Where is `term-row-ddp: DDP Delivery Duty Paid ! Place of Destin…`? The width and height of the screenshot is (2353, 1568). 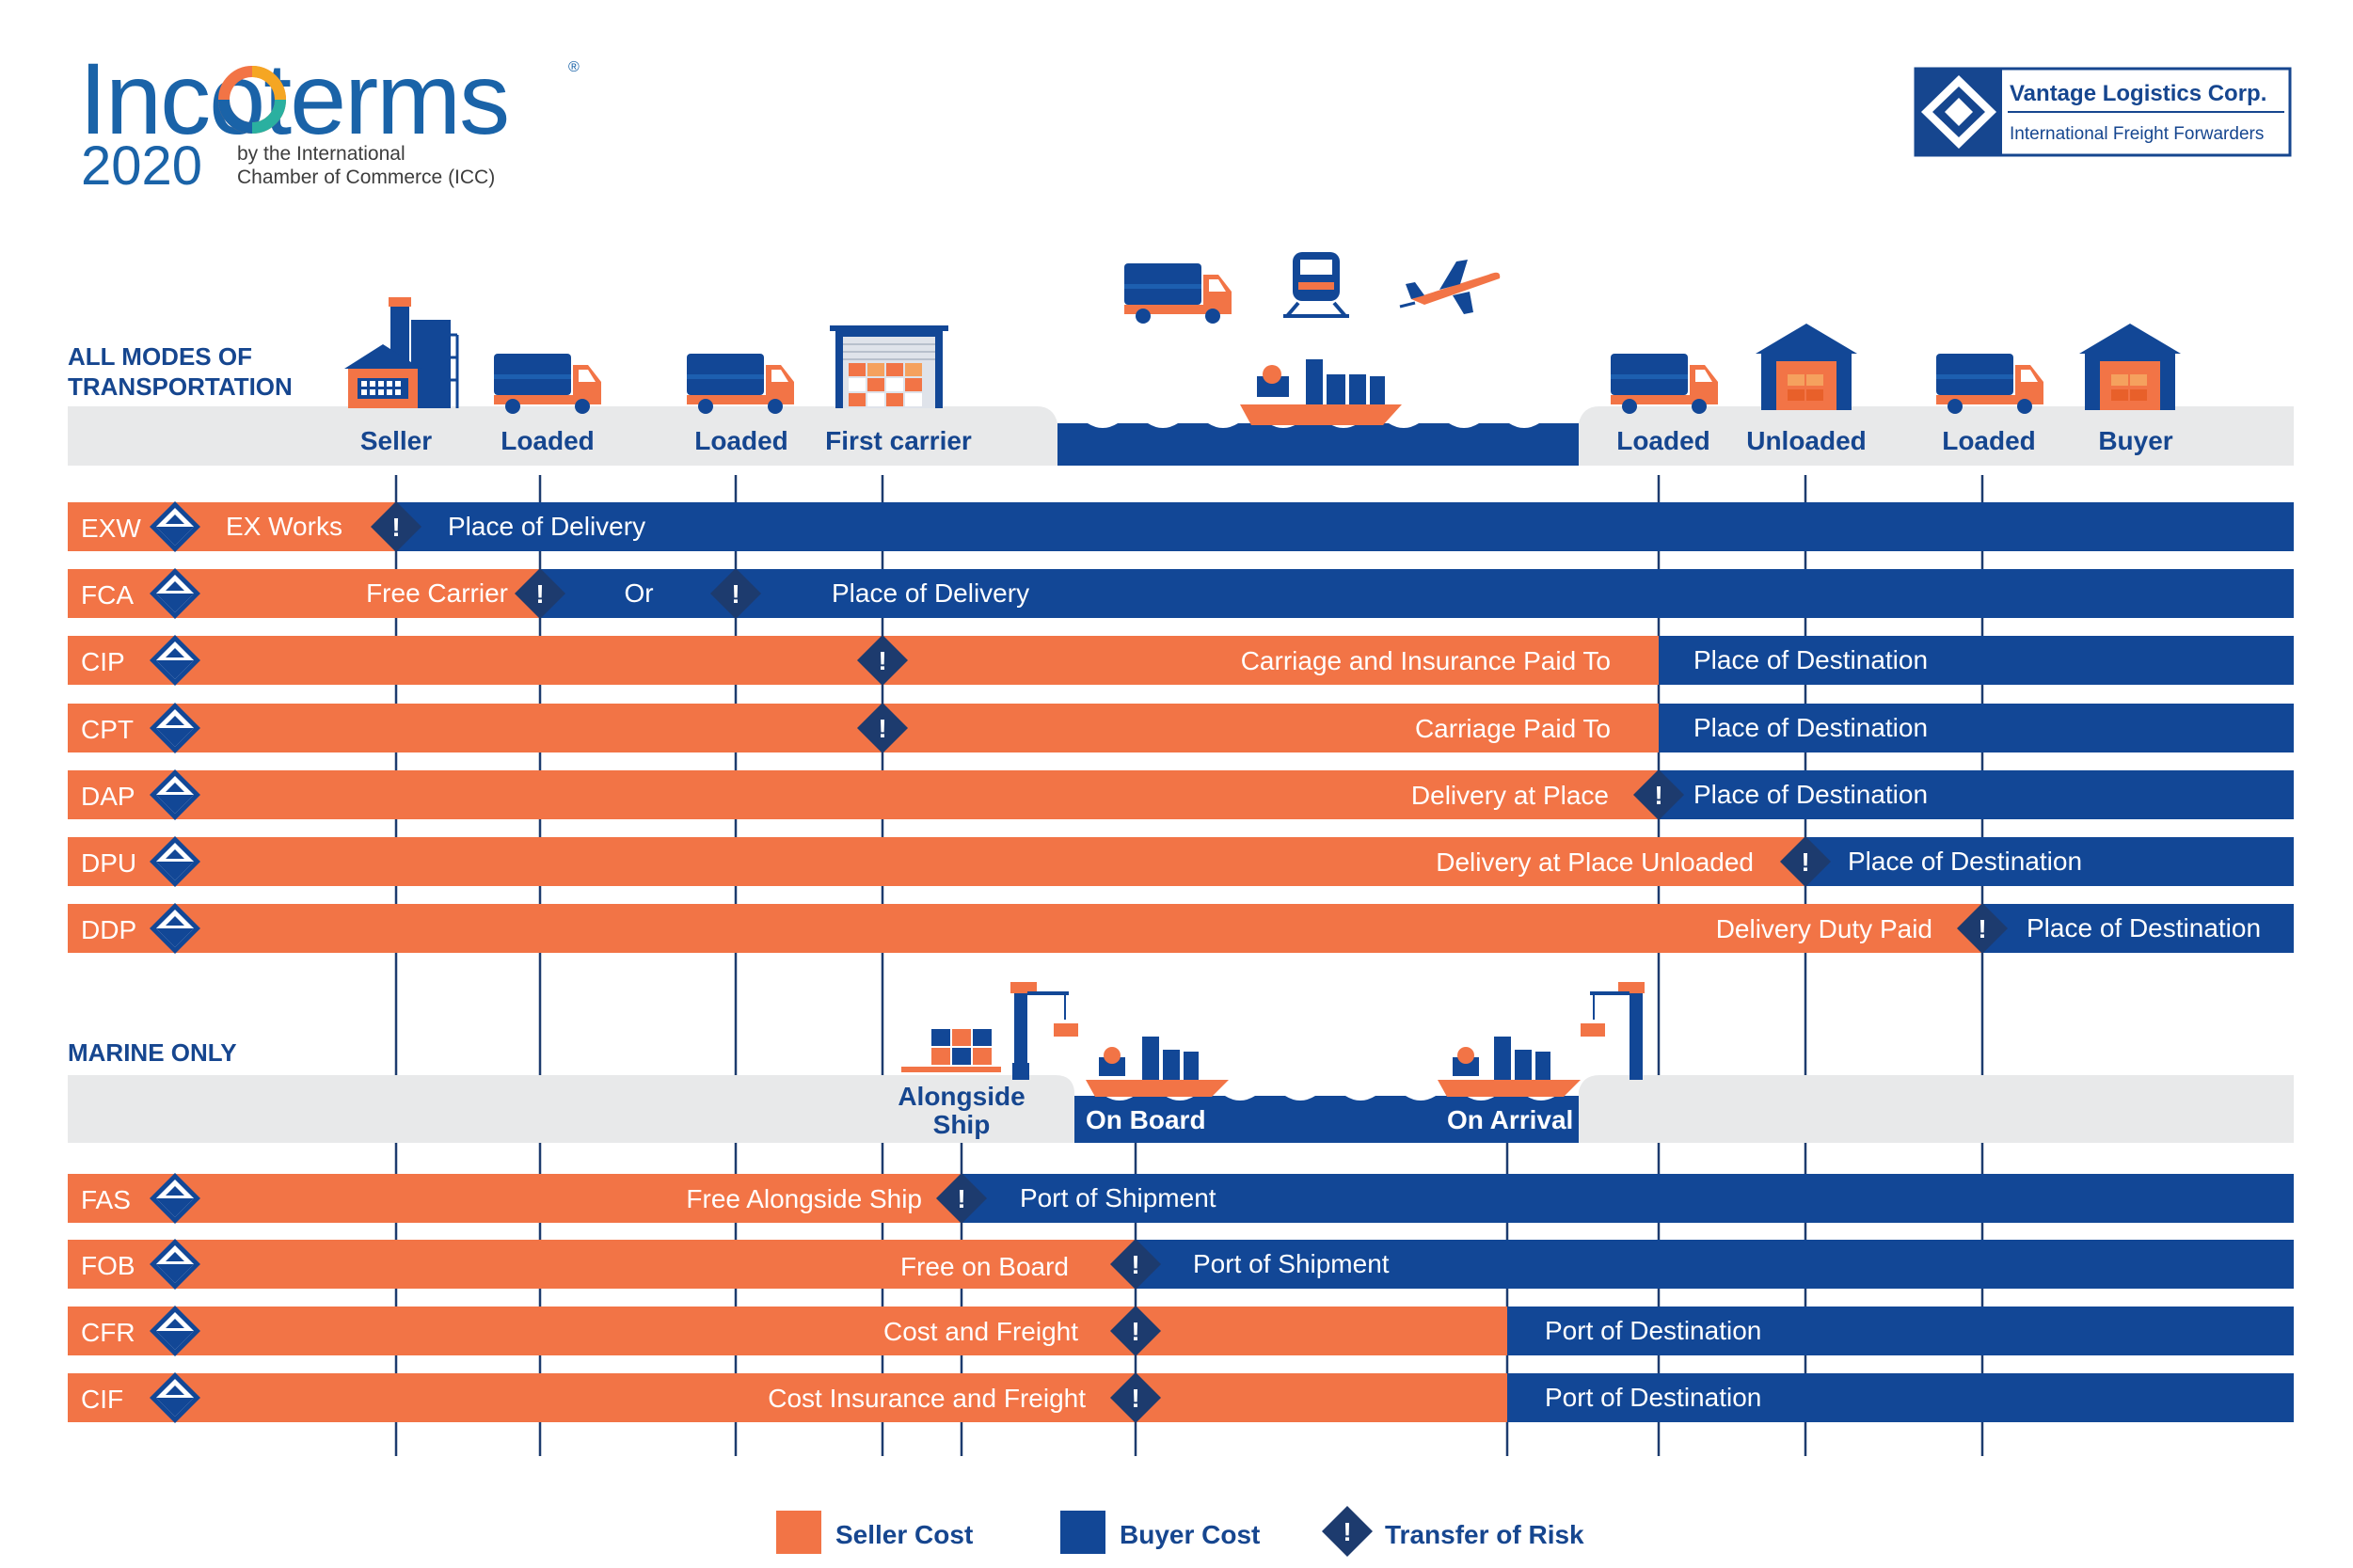
term-row-ddp: DDP Delivery Duty Paid ! Place of Destin… is located at coordinates (1181, 928).